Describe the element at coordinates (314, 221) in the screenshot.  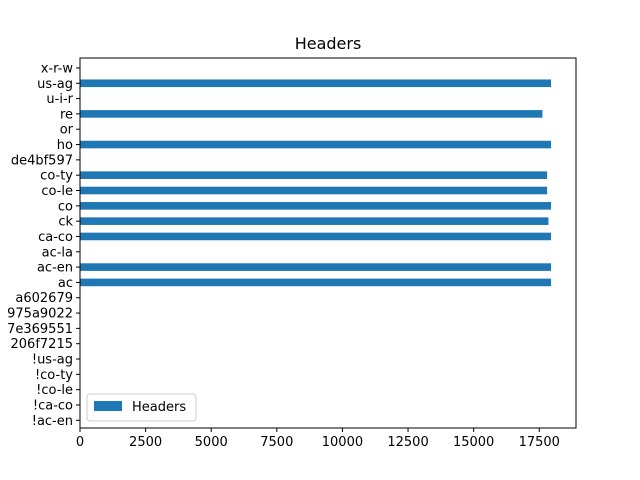
I see `bar-ck` at that location.